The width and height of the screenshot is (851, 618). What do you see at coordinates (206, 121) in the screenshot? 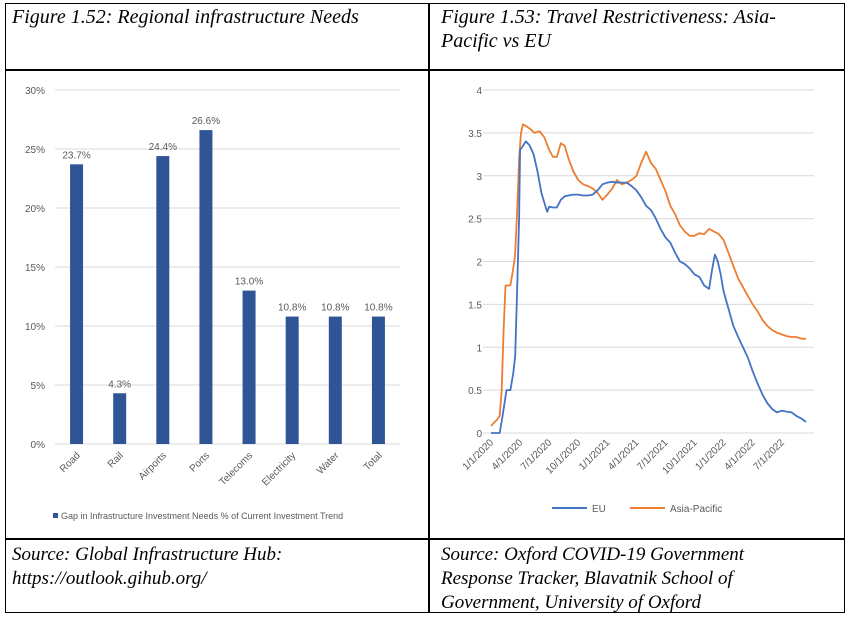
I see `data-label: 26.6%` at bounding box center [206, 121].